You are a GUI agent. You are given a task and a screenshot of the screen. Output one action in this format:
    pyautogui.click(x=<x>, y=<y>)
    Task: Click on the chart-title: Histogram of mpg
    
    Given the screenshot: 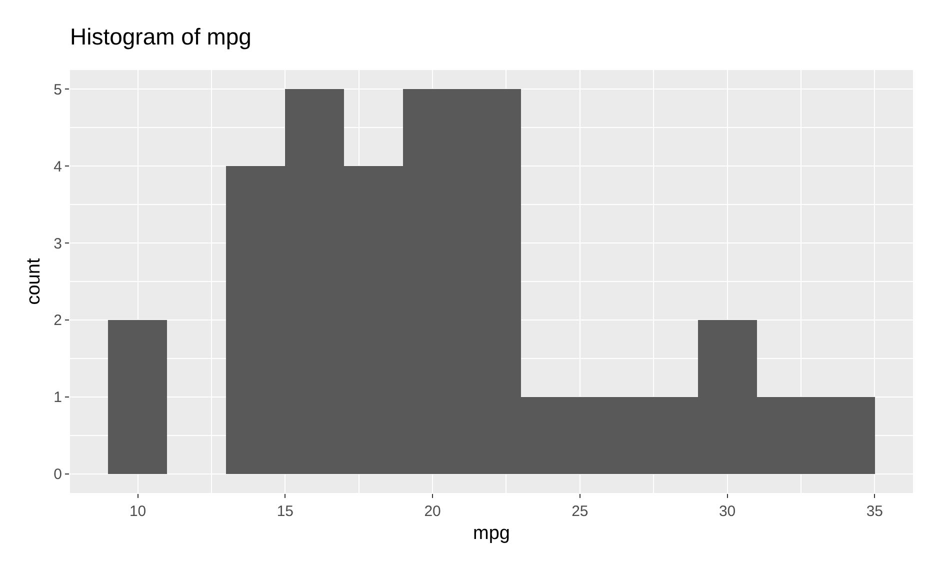 What is the action you would take?
    pyautogui.click(x=161, y=36)
    